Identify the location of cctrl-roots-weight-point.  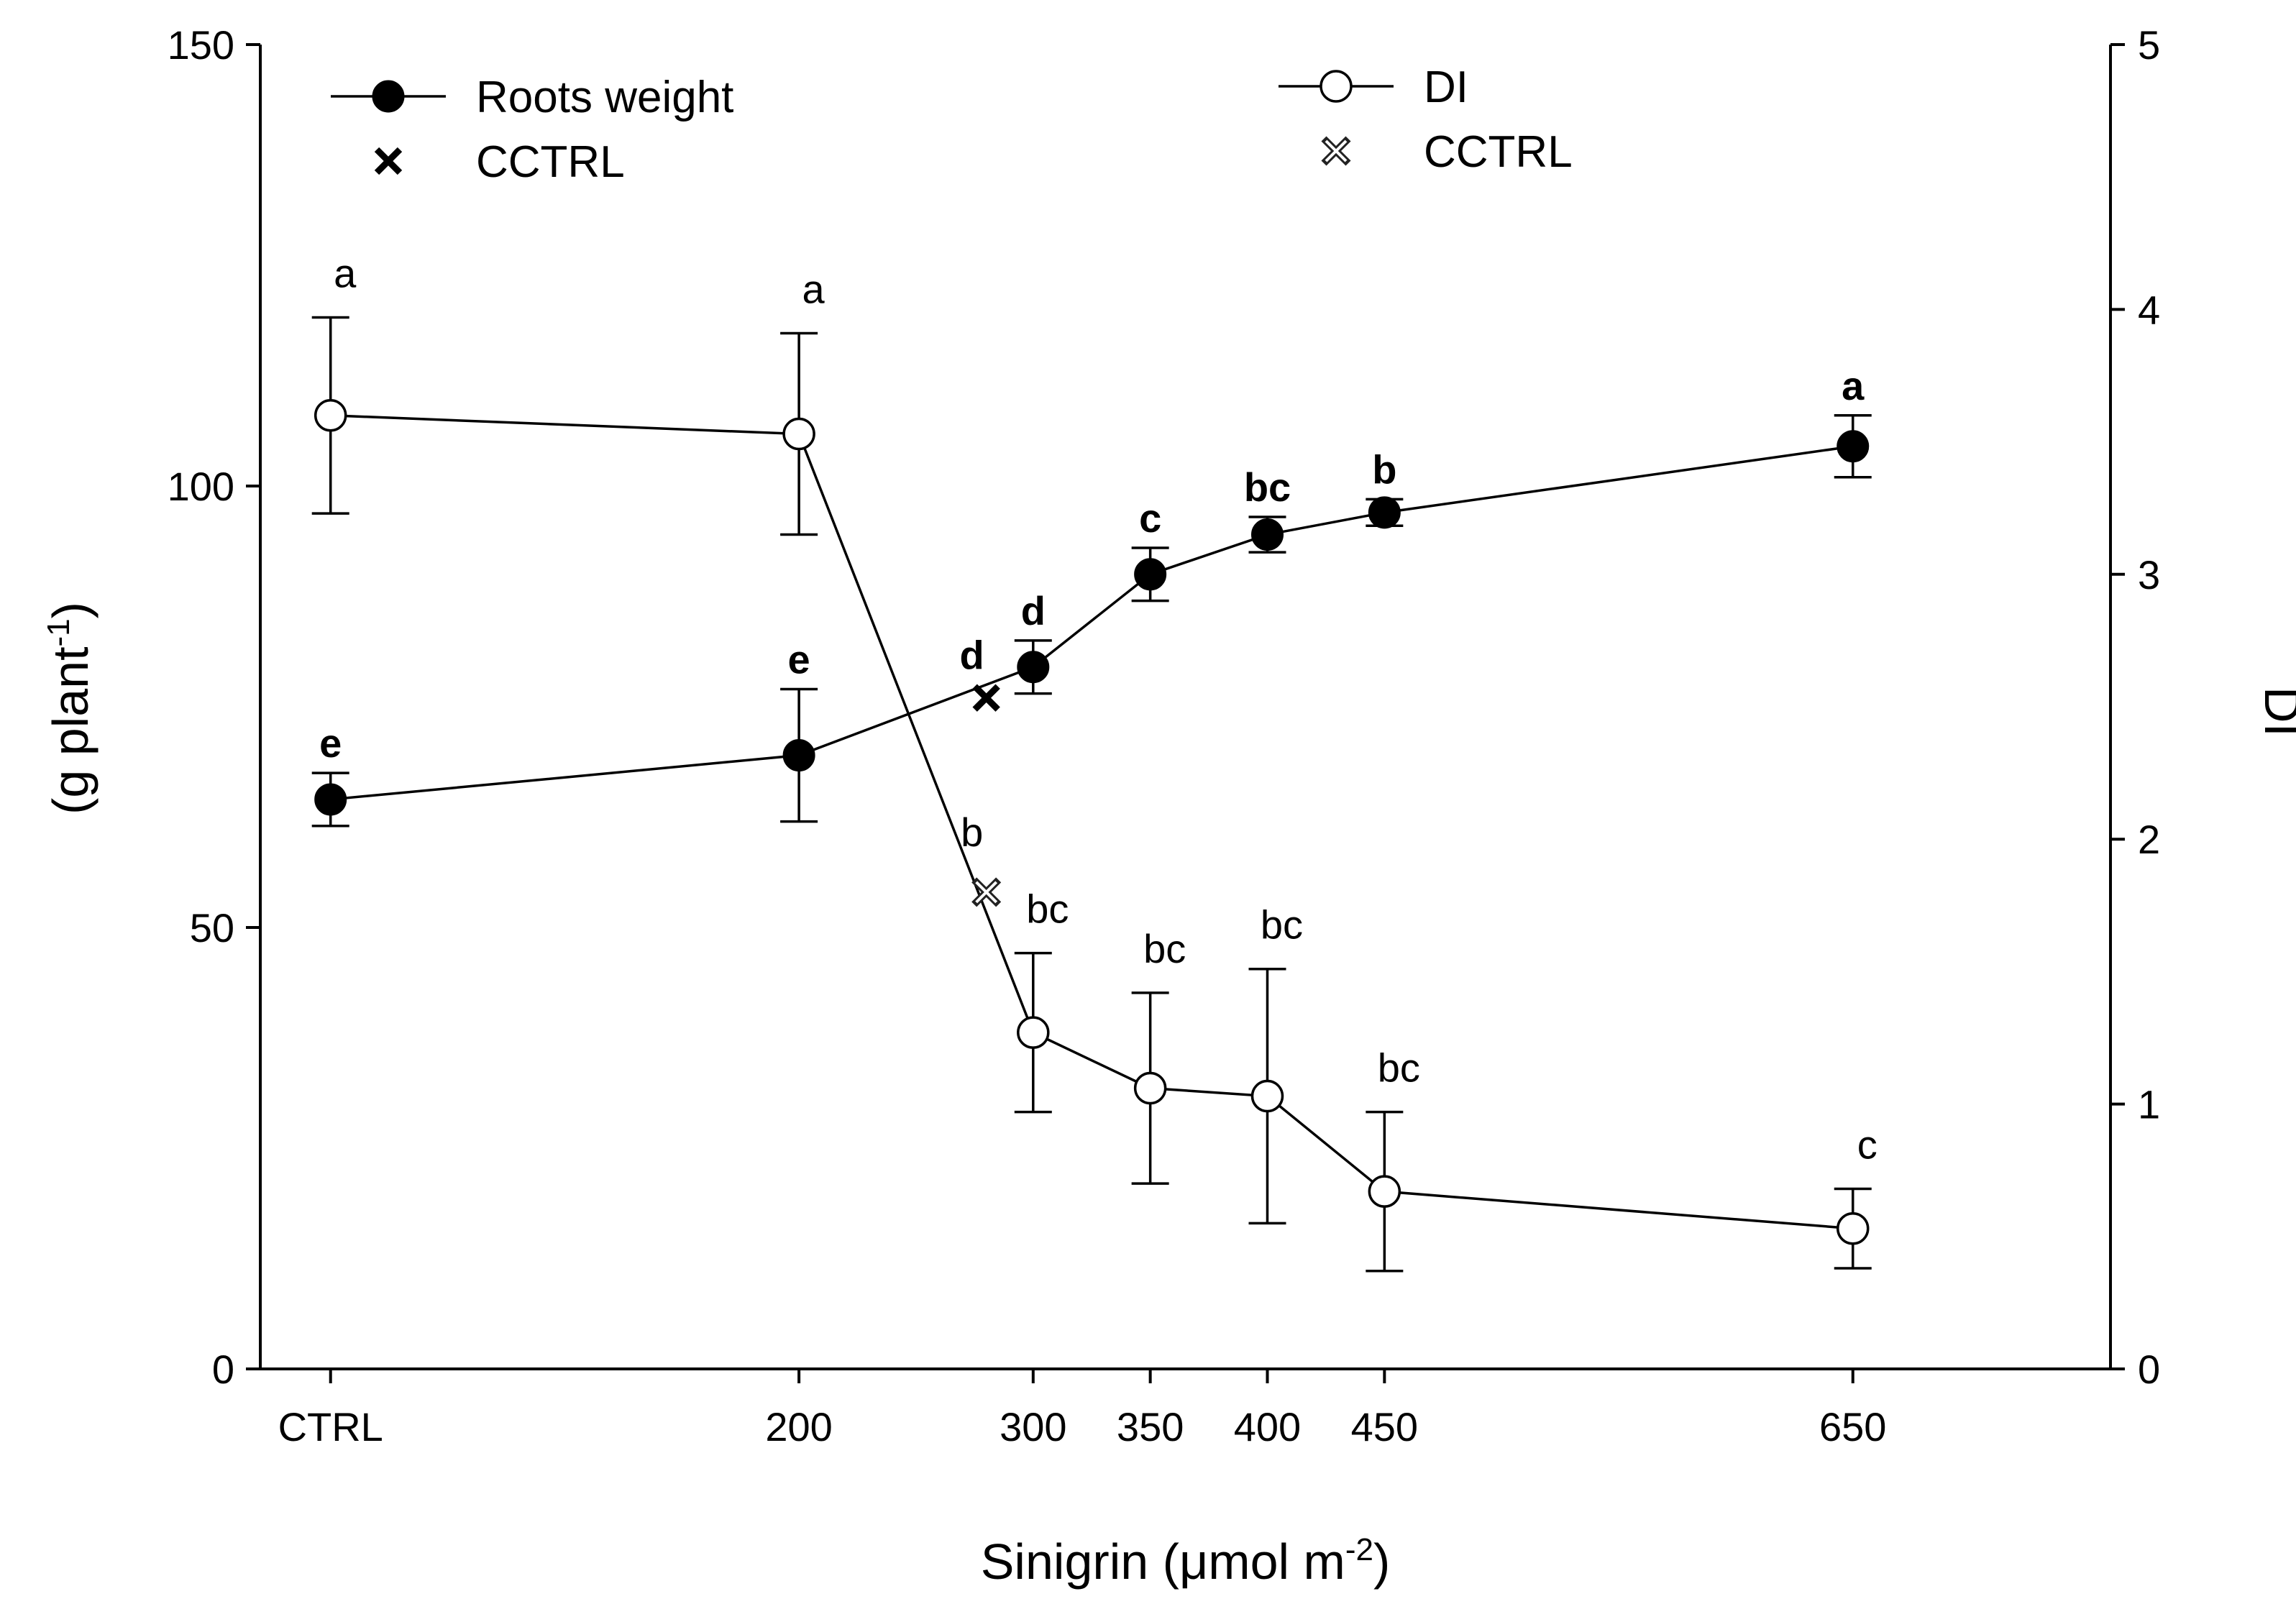
(986, 698).